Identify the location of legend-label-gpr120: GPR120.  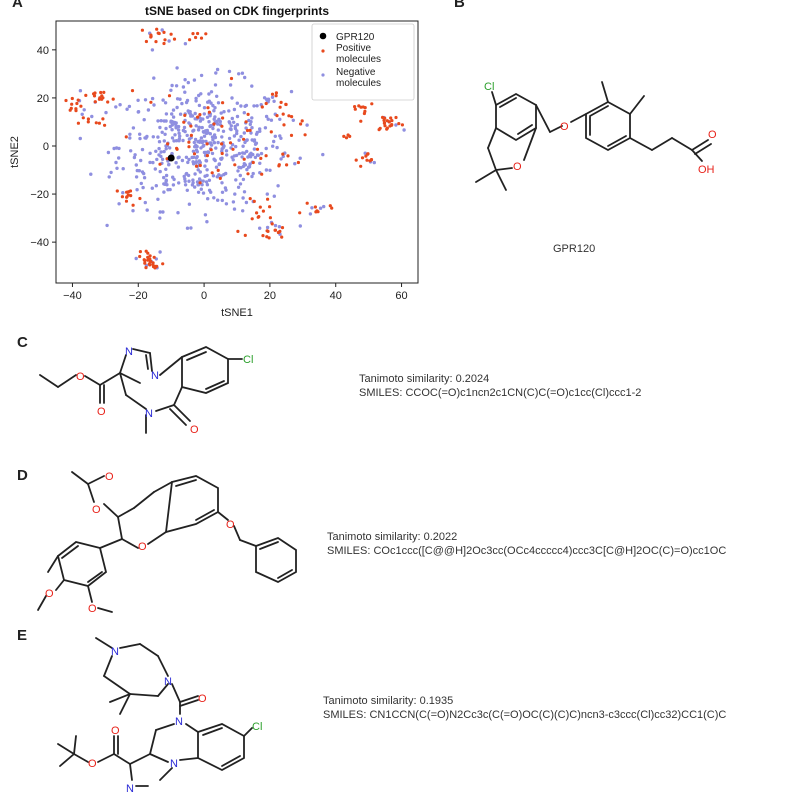
(355, 37).